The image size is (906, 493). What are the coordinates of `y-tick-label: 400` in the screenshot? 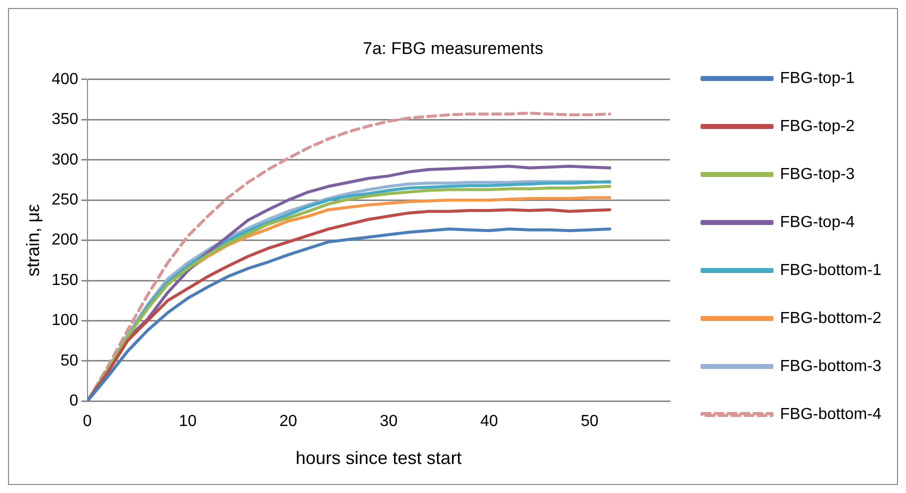 It's located at (65, 79).